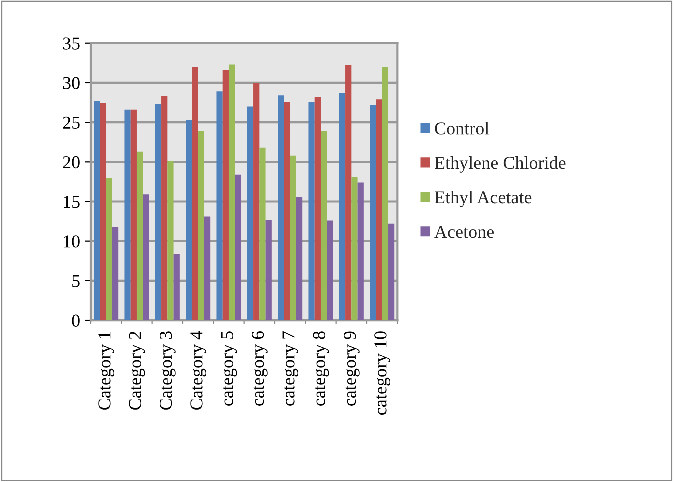  Describe the element at coordinates (500, 164) in the screenshot. I see `legend-label: Ethylene Chloride` at that location.